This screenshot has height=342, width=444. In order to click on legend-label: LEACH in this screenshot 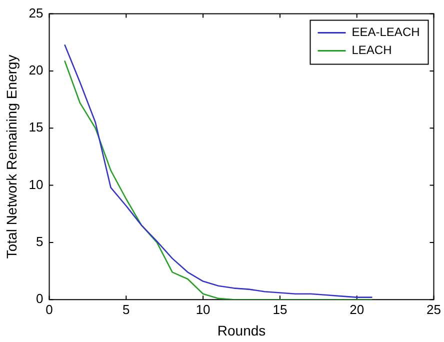, I will do `click(372, 50)`.